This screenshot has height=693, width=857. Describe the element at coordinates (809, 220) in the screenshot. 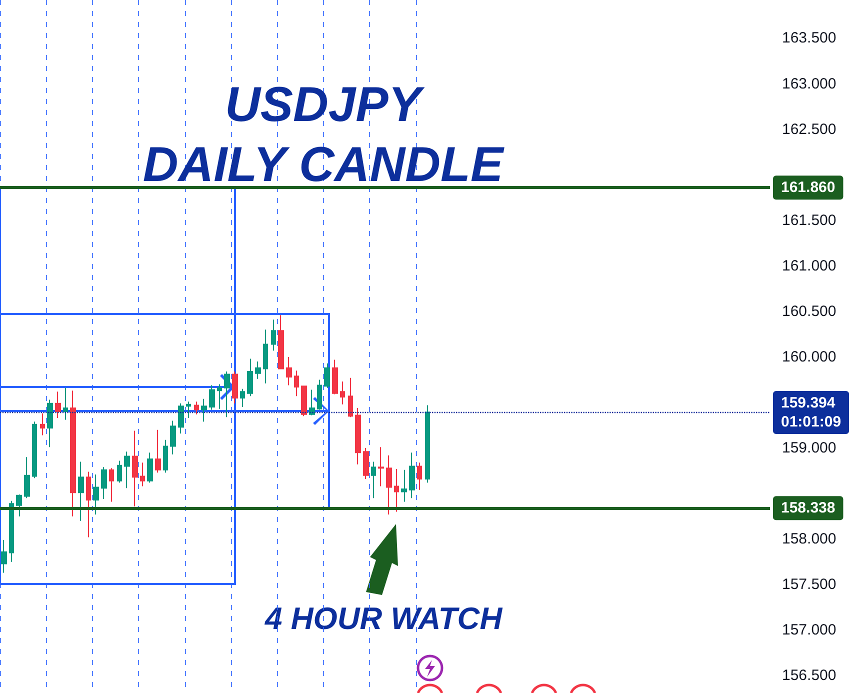

I see `y-tick-label: 161.500` at that location.